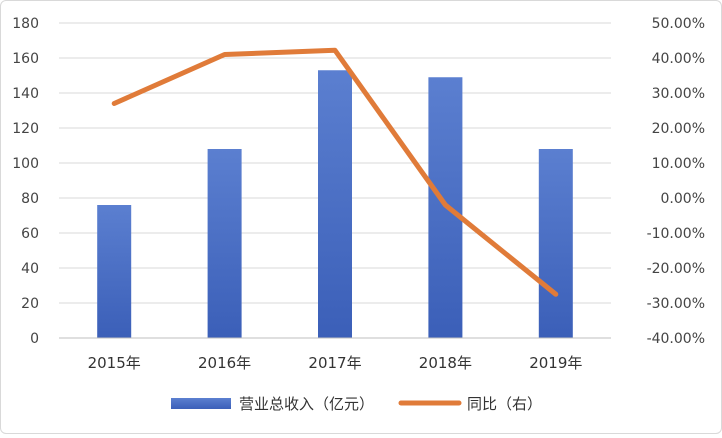 This screenshot has width=722, height=438. Describe the element at coordinates (25, 164) in the screenshot. I see `left-tick-label: 100` at that location.